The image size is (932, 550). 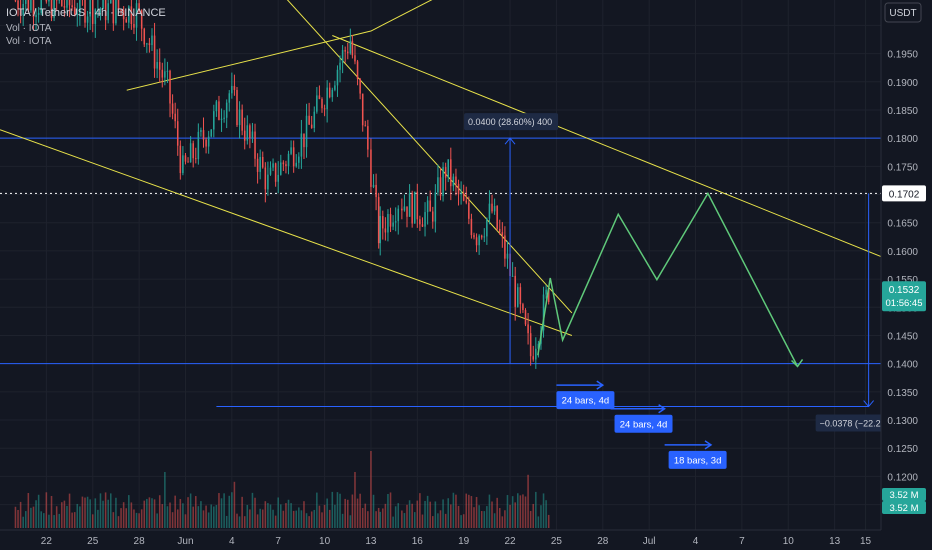 I want to click on time-tick-label: 22, so click(x=47, y=541).